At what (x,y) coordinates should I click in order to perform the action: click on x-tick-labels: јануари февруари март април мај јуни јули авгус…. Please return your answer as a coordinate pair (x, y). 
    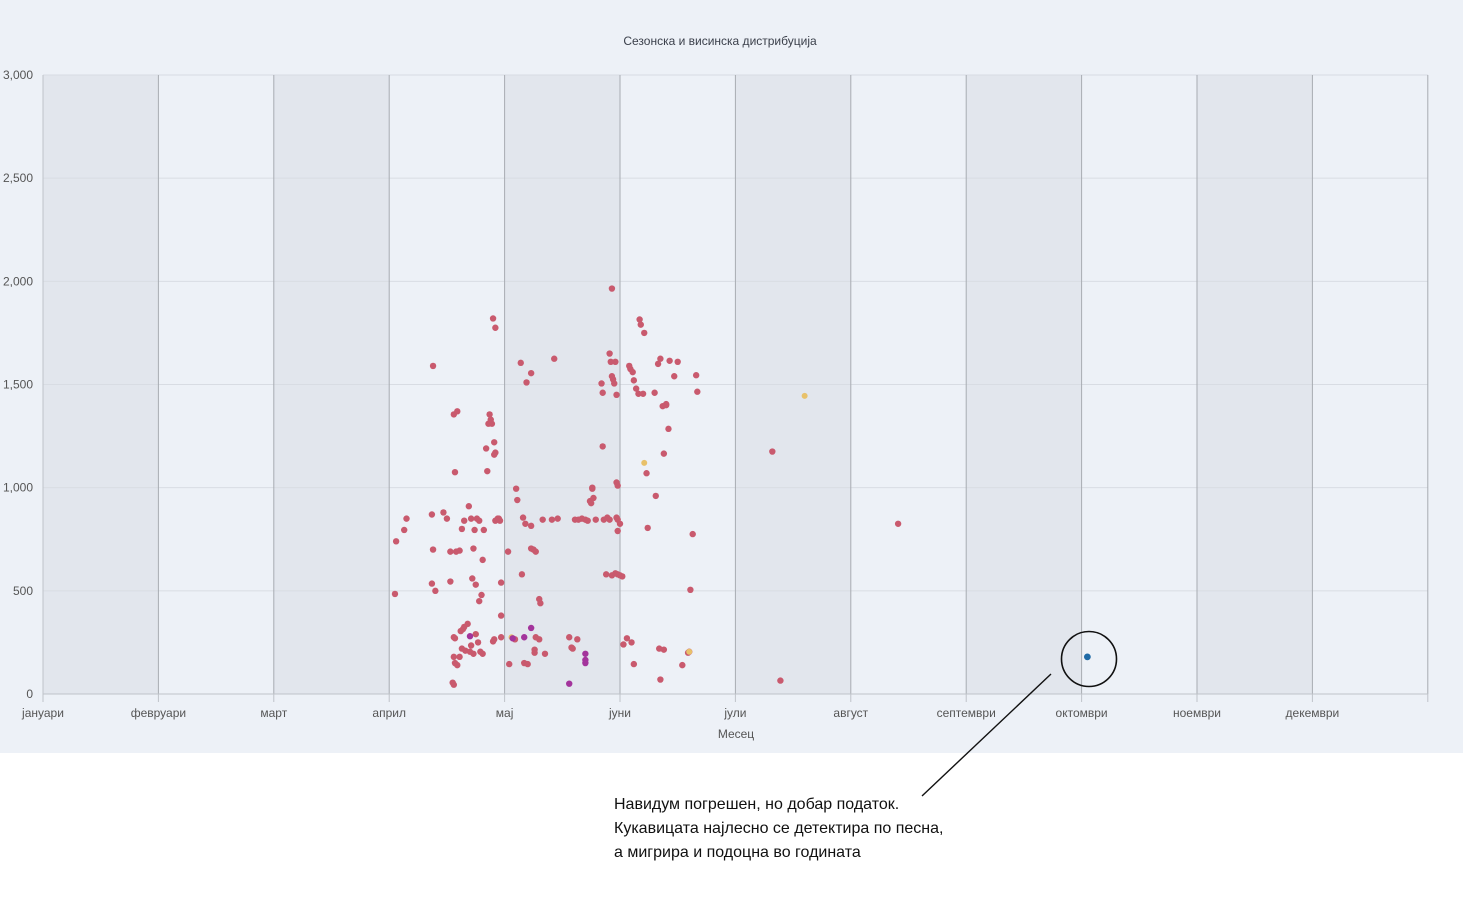
    Looking at the image, I should click on (680, 713).